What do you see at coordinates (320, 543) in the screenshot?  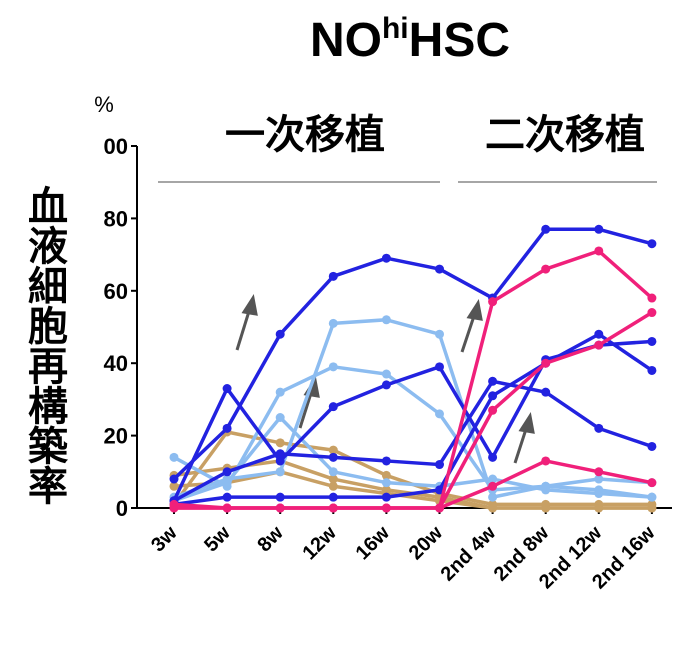 I see `x-tick-label: 12w` at bounding box center [320, 543].